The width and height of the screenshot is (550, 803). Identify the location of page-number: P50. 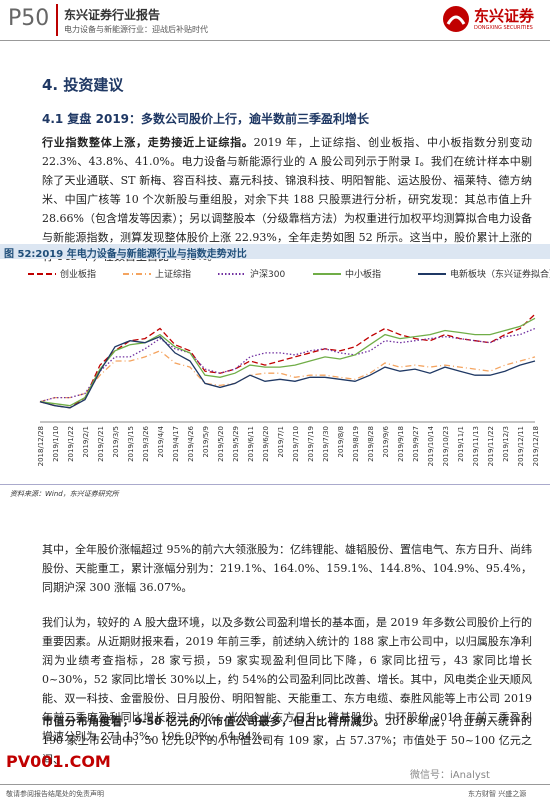
(29, 18).